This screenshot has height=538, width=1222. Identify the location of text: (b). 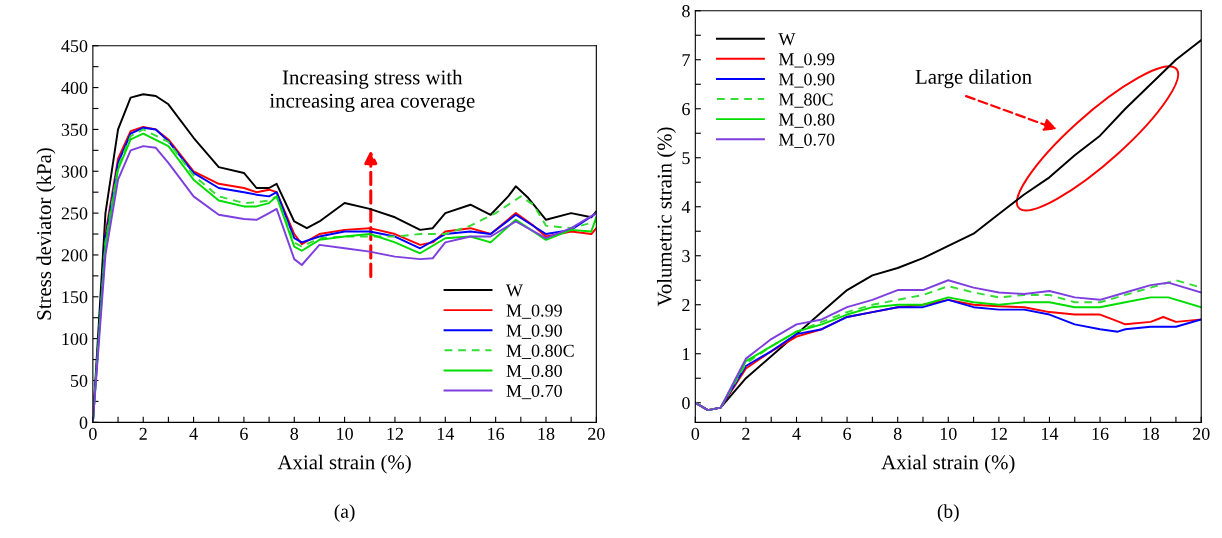
(948, 513).